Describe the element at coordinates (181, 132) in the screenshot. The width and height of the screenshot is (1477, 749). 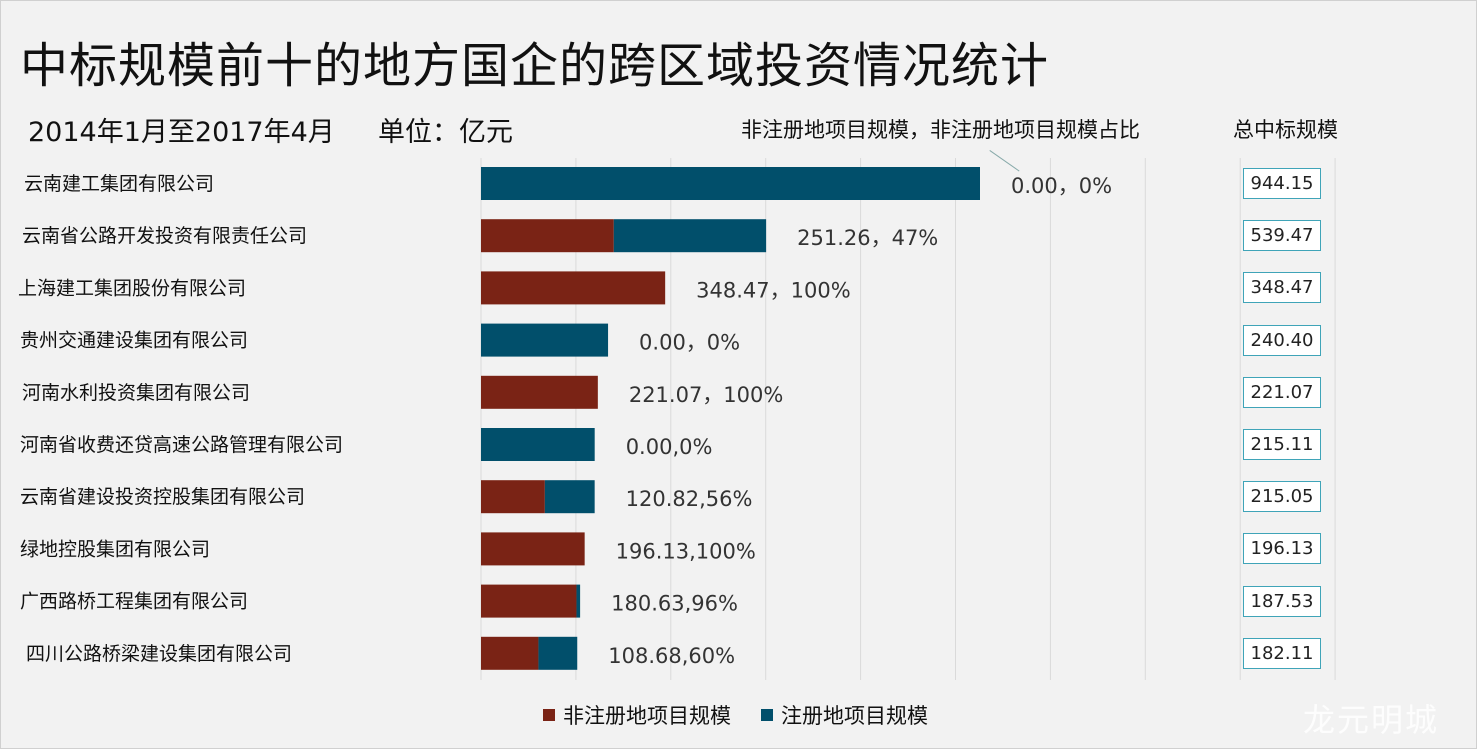
I see `date-range: 2014年1月至2017年4月` at that location.